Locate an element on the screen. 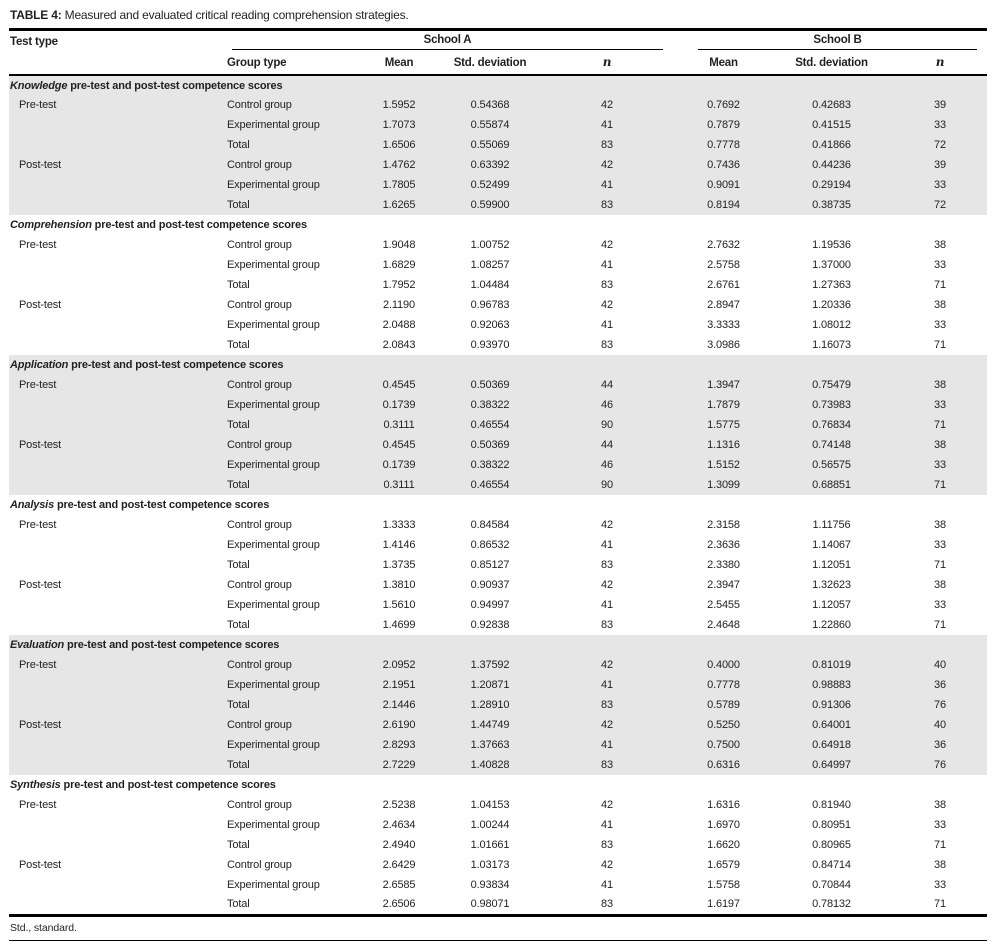 This screenshot has width=996, height=944. mean-b-cell: 2.3158 is located at coordinates (723, 525).